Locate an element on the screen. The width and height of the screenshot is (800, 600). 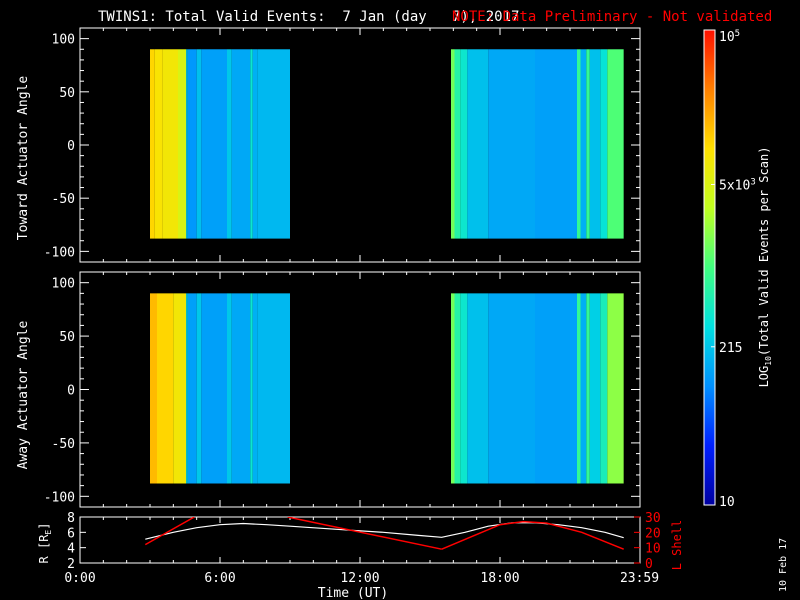
colorbar-tick-exponent: 5 is located at coordinates (737, 34).